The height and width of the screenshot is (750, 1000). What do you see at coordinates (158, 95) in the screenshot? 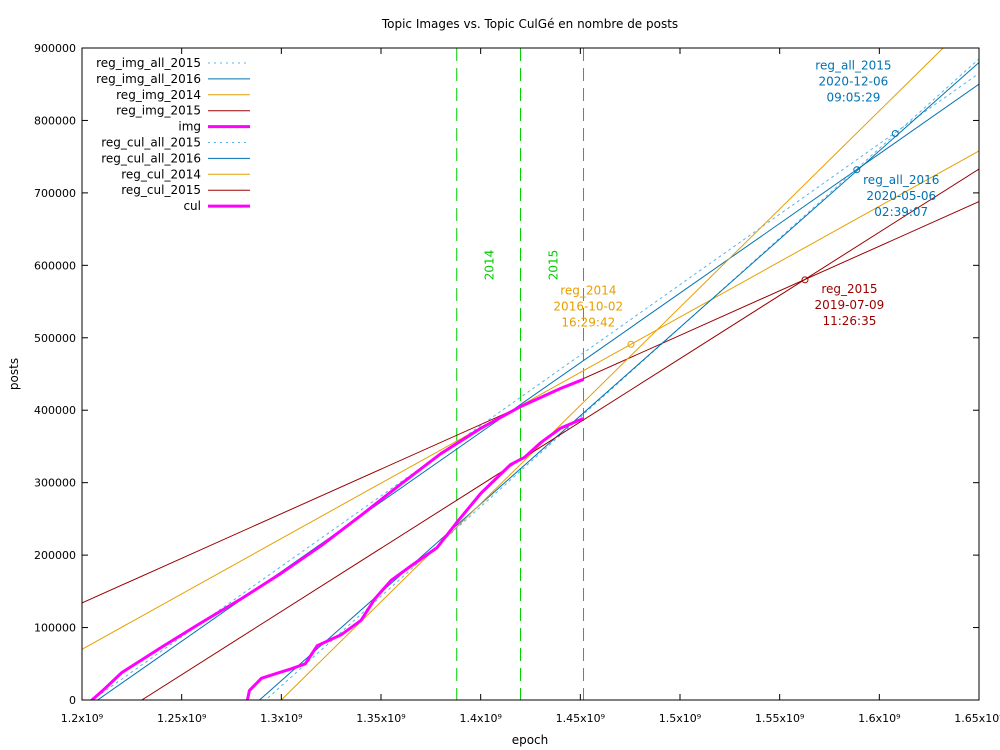
I see `legend-label-reg-img-2014: reg_img_2014` at bounding box center [158, 95].